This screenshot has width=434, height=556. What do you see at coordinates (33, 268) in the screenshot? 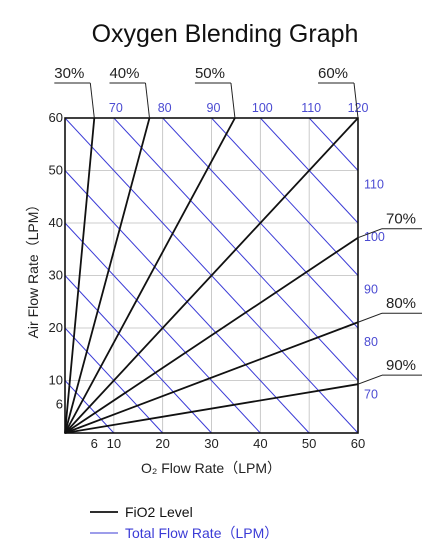
I see `y-axis-label: Air Flow Rate（LPM）` at bounding box center [33, 268].